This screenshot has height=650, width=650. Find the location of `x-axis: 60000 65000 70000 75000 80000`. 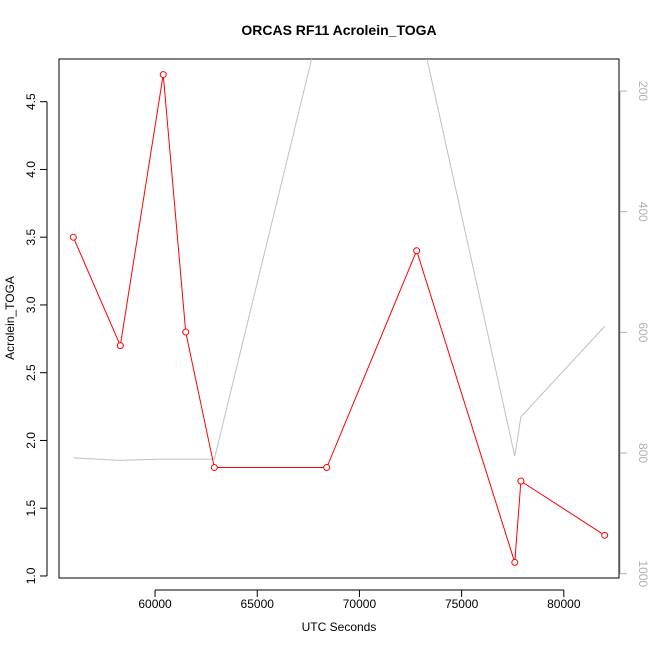

x-axis: 60000 65000 70000 75000 80000 is located at coordinates (359, 600).